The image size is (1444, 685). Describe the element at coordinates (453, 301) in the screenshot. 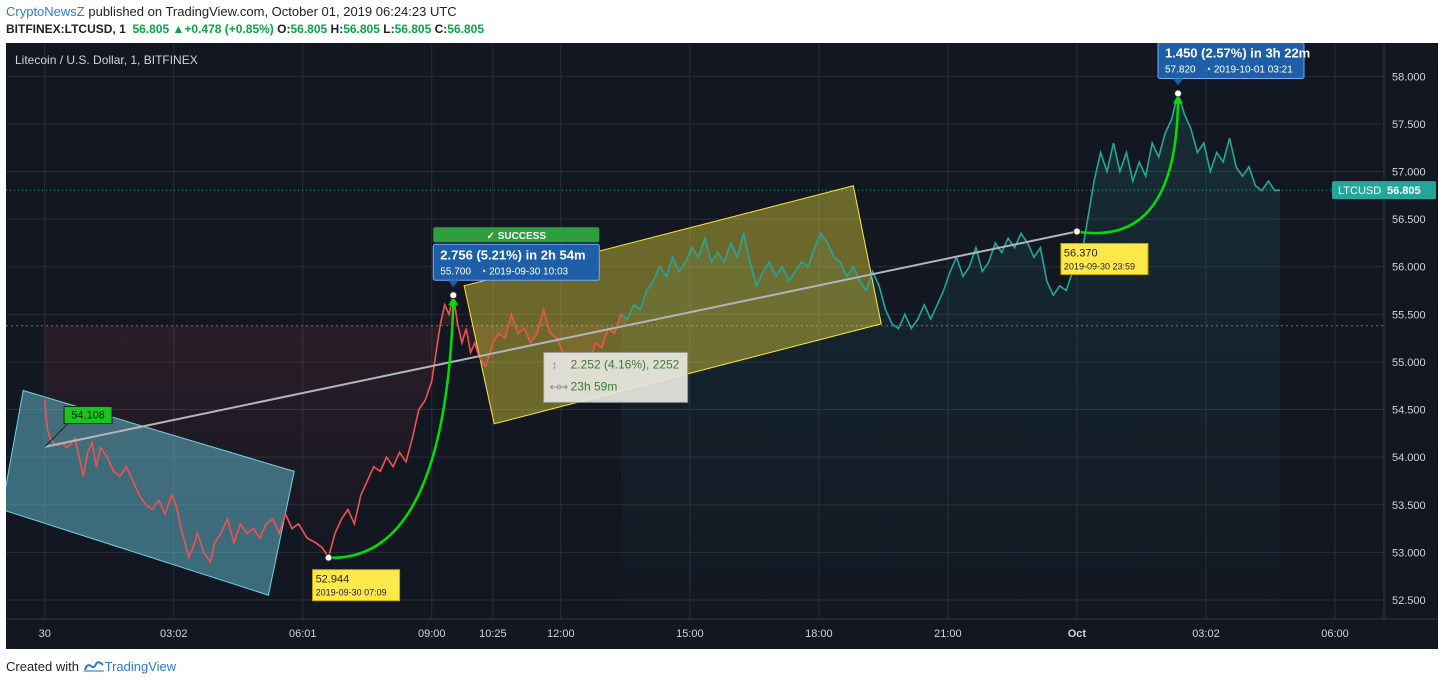

I see `success-arc-1-arrowhead` at that location.